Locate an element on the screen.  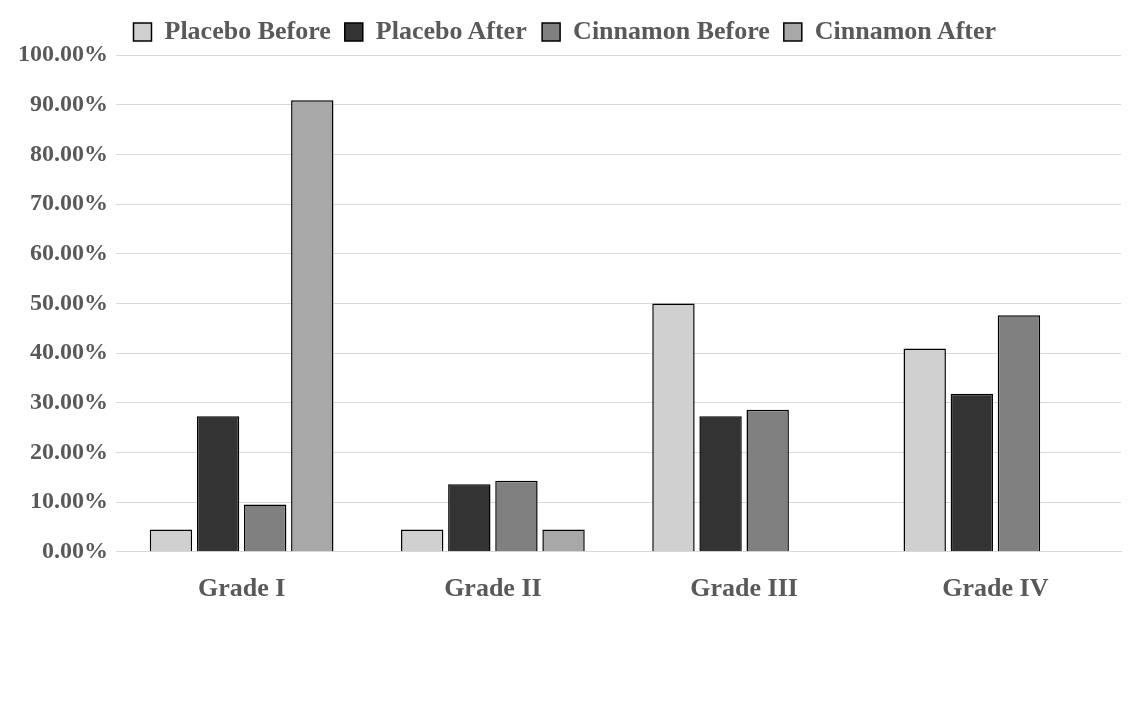
y-tick-label: 60.00% is located at coordinates (69, 251).